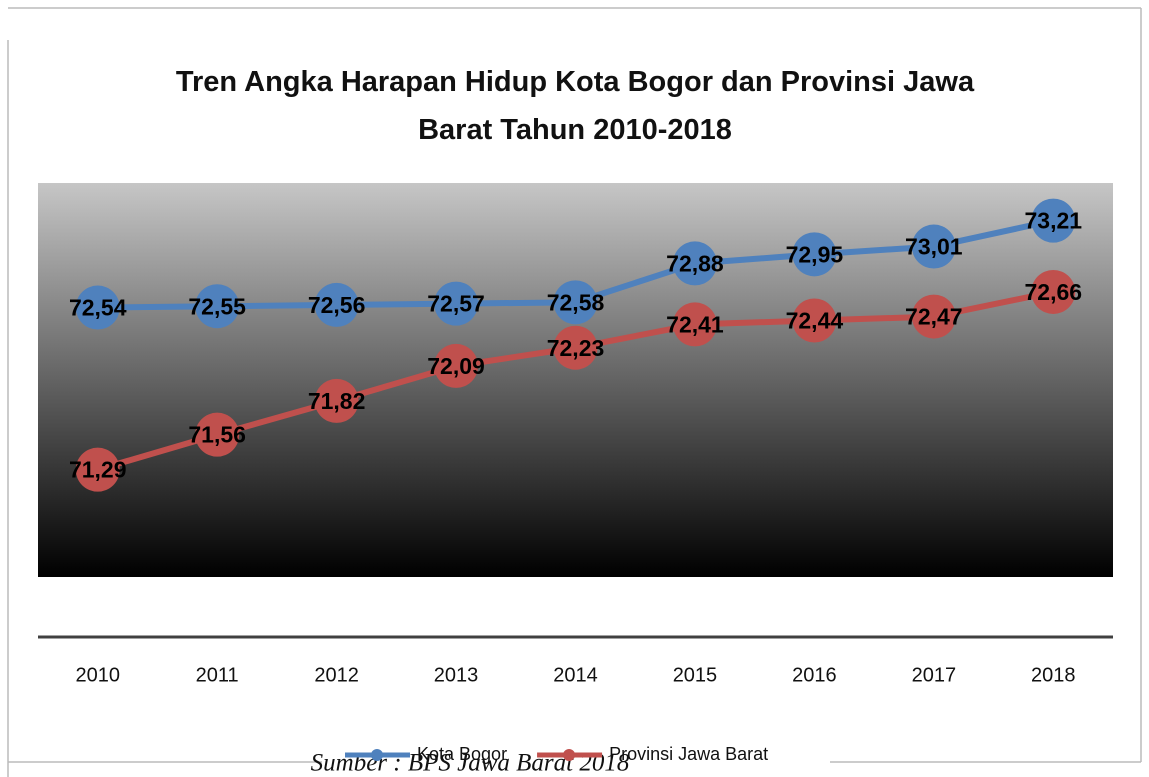 Image resolution: width=1149 pixels, height=777 pixels. I want to click on x-tick-label: 2013, so click(456, 675).